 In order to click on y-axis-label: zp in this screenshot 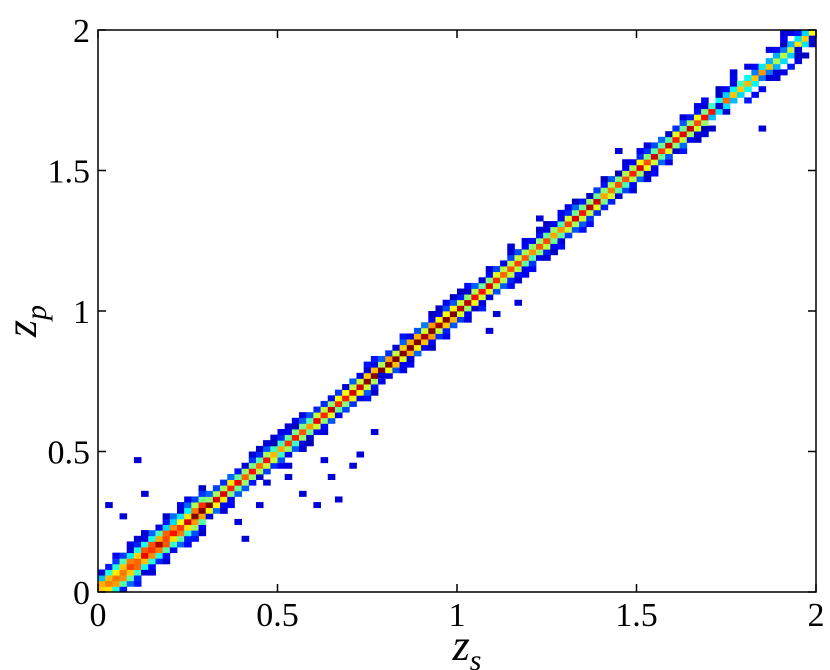, I will do `click(26, 321)`.